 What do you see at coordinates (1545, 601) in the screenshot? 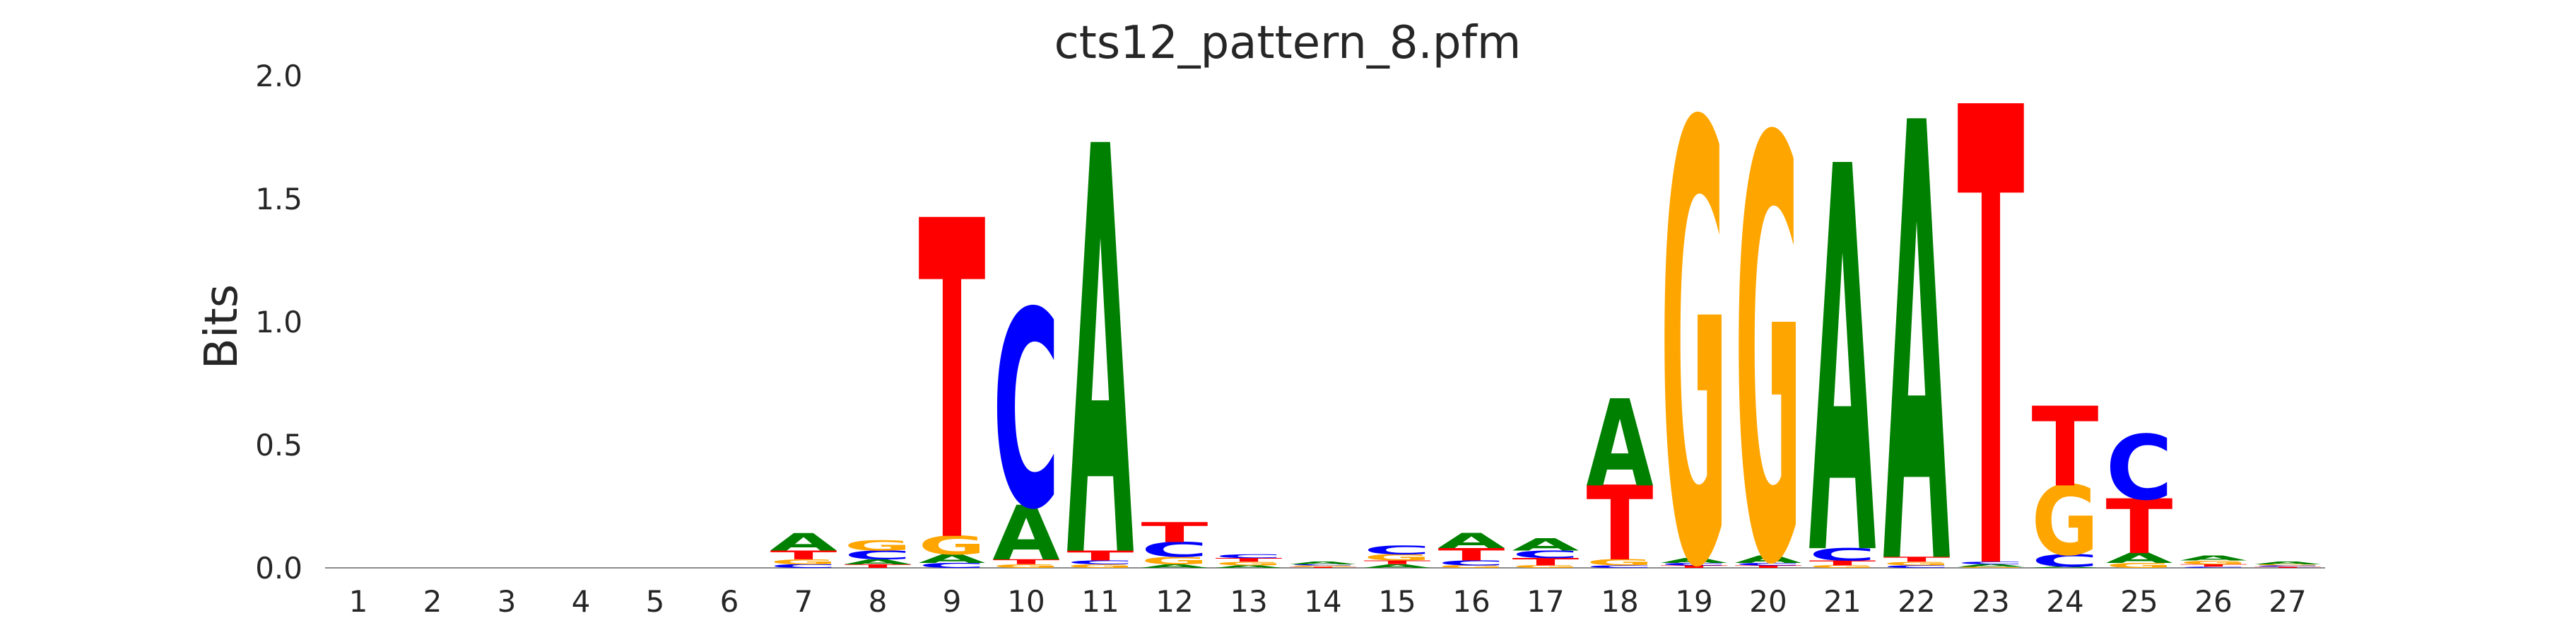
I see `x-tick-label: 17` at bounding box center [1545, 601].